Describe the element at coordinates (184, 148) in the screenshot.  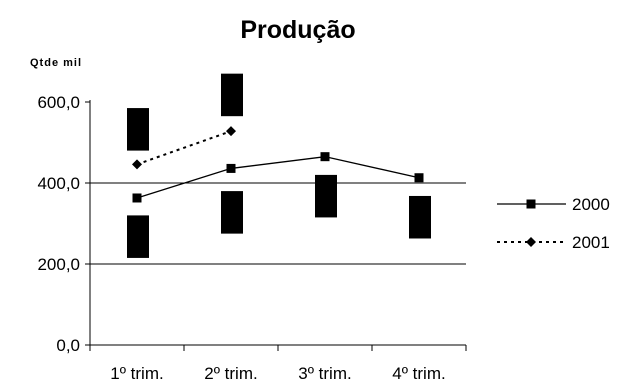
I see `series-line-2001` at that location.